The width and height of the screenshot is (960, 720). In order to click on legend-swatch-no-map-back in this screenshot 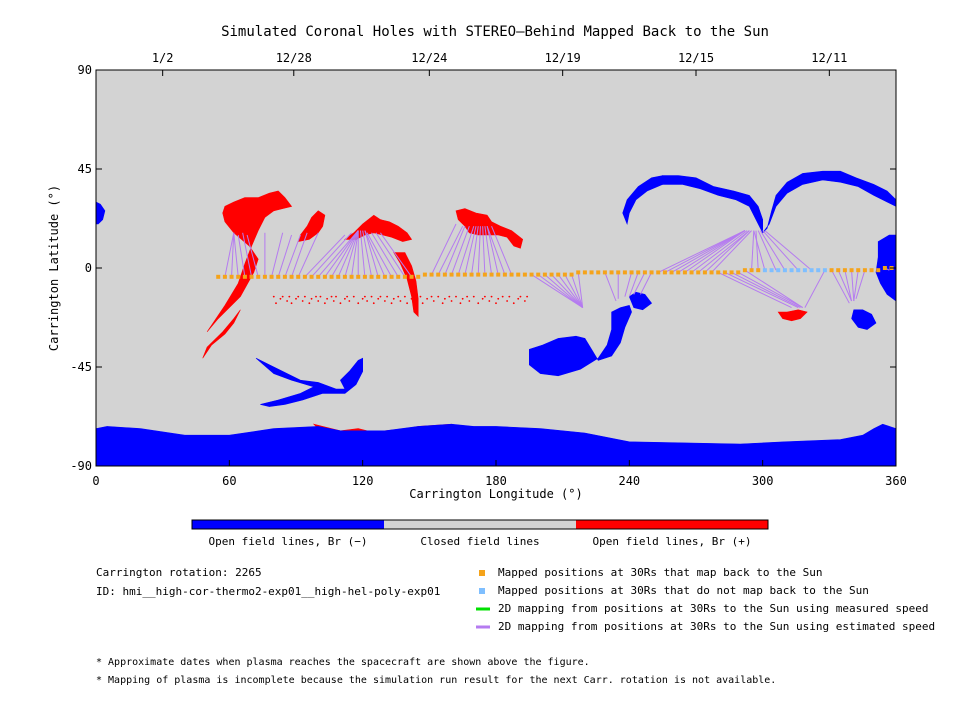, I will do `click(482, 591)`.